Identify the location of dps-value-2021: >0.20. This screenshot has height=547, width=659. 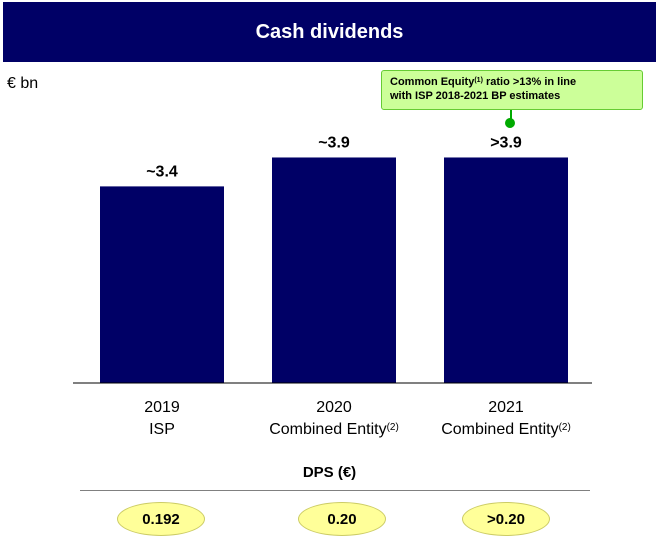
(506, 519).